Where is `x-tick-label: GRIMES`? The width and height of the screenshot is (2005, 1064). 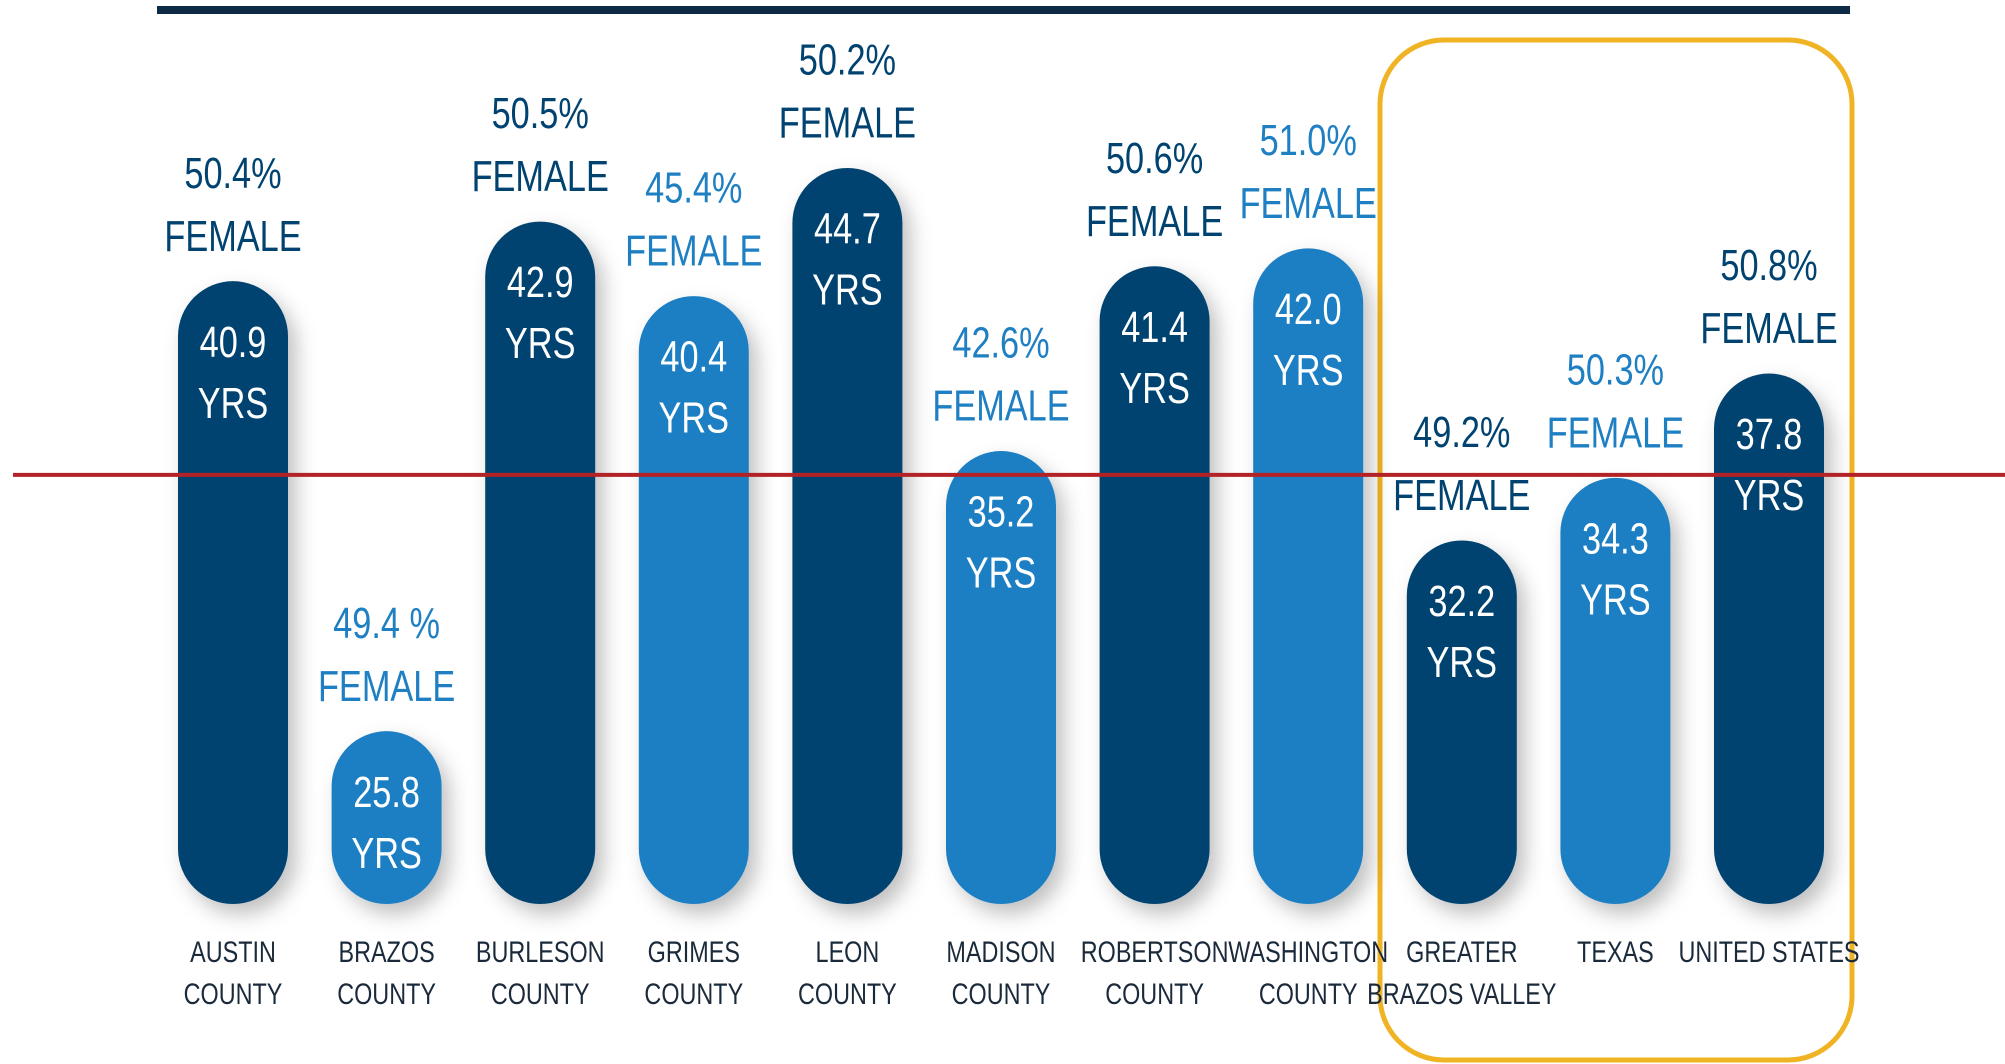
x-tick-label: GRIMES is located at coordinates (694, 951).